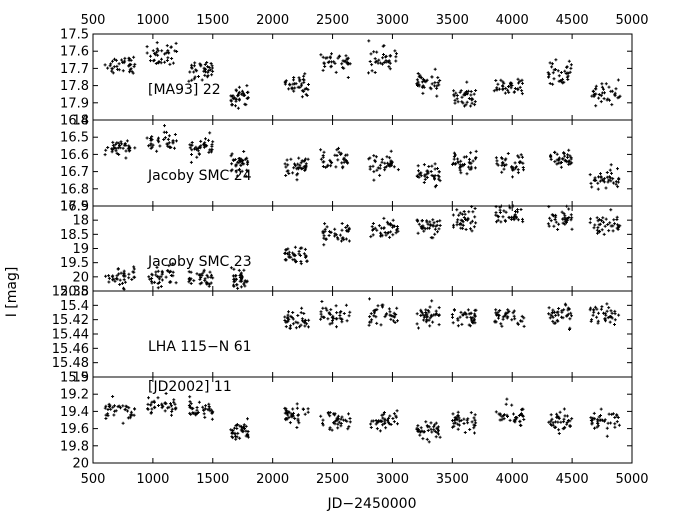 The image size is (674, 516). What do you see at coordinates (74, 235) in the screenshot?
I see `y-tick-label: 18.5` at bounding box center [74, 235].